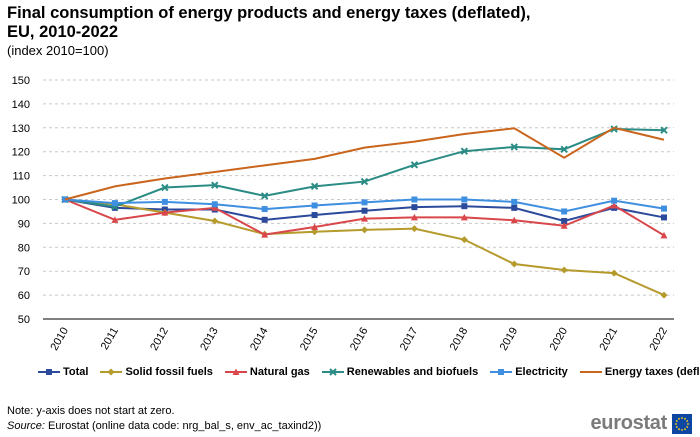  Describe the element at coordinates (364, 163) in the screenshot. I see `series-energy-taxes-deflated` at that location.